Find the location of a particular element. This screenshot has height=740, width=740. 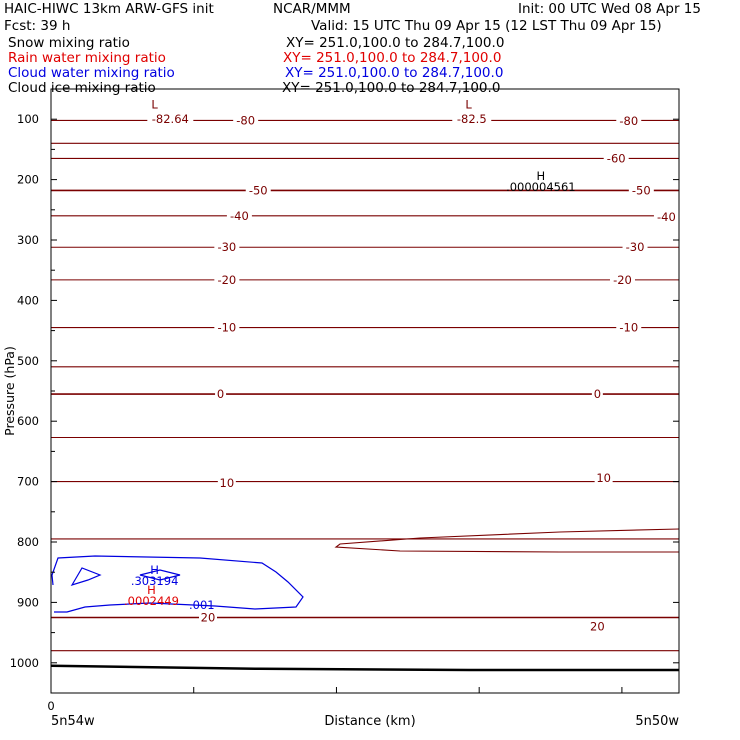

y-tick-label: 700 is located at coordinates (28, 482).